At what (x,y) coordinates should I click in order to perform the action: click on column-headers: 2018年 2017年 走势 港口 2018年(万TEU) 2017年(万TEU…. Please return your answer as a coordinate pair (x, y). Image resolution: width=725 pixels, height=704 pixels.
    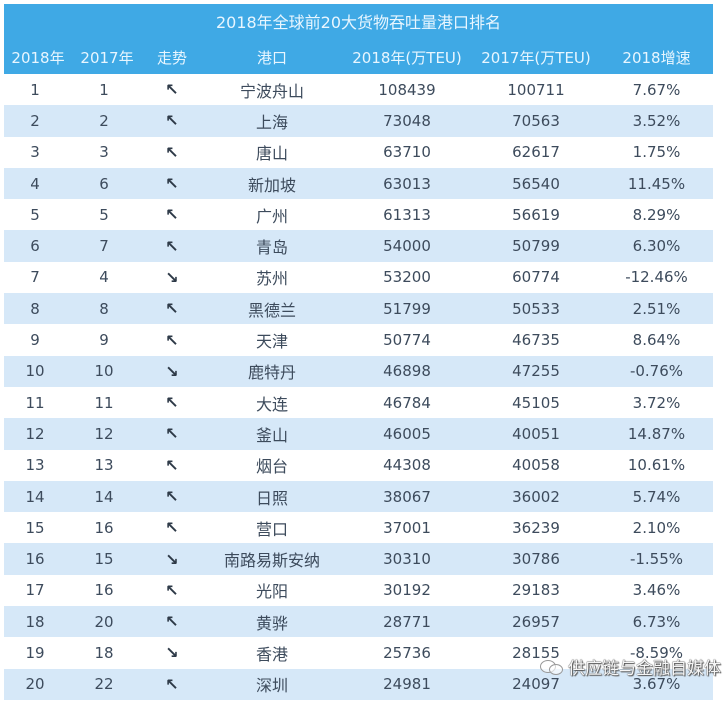
    Looking at the image, I should click on (358, 57).